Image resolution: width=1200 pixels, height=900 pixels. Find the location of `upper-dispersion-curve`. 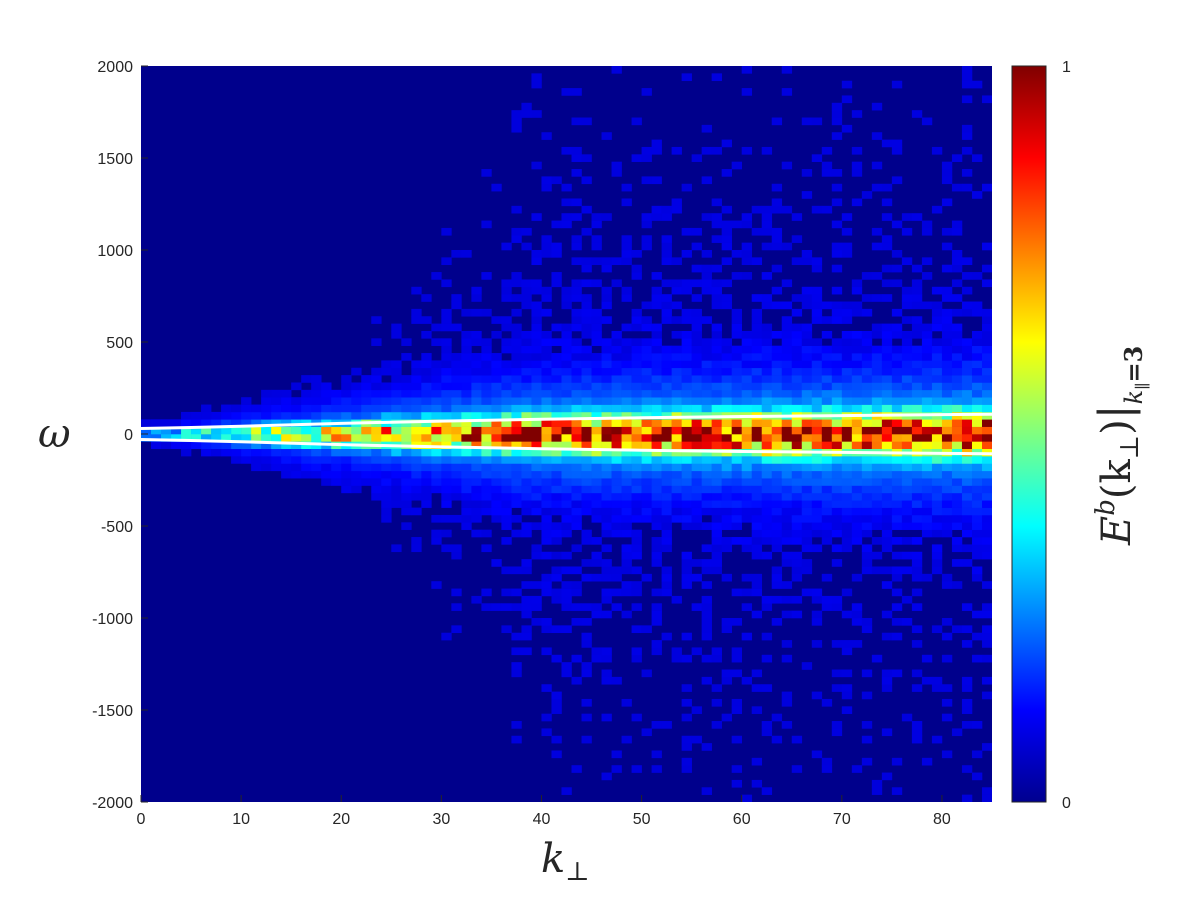

upper-dispersion-curve is located at coordinates (566, 421).